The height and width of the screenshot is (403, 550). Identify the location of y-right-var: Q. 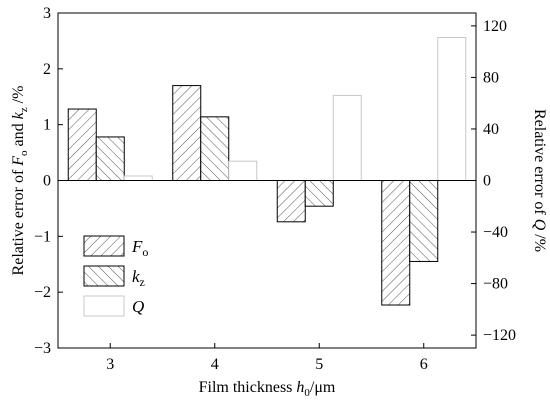
(539, 225).